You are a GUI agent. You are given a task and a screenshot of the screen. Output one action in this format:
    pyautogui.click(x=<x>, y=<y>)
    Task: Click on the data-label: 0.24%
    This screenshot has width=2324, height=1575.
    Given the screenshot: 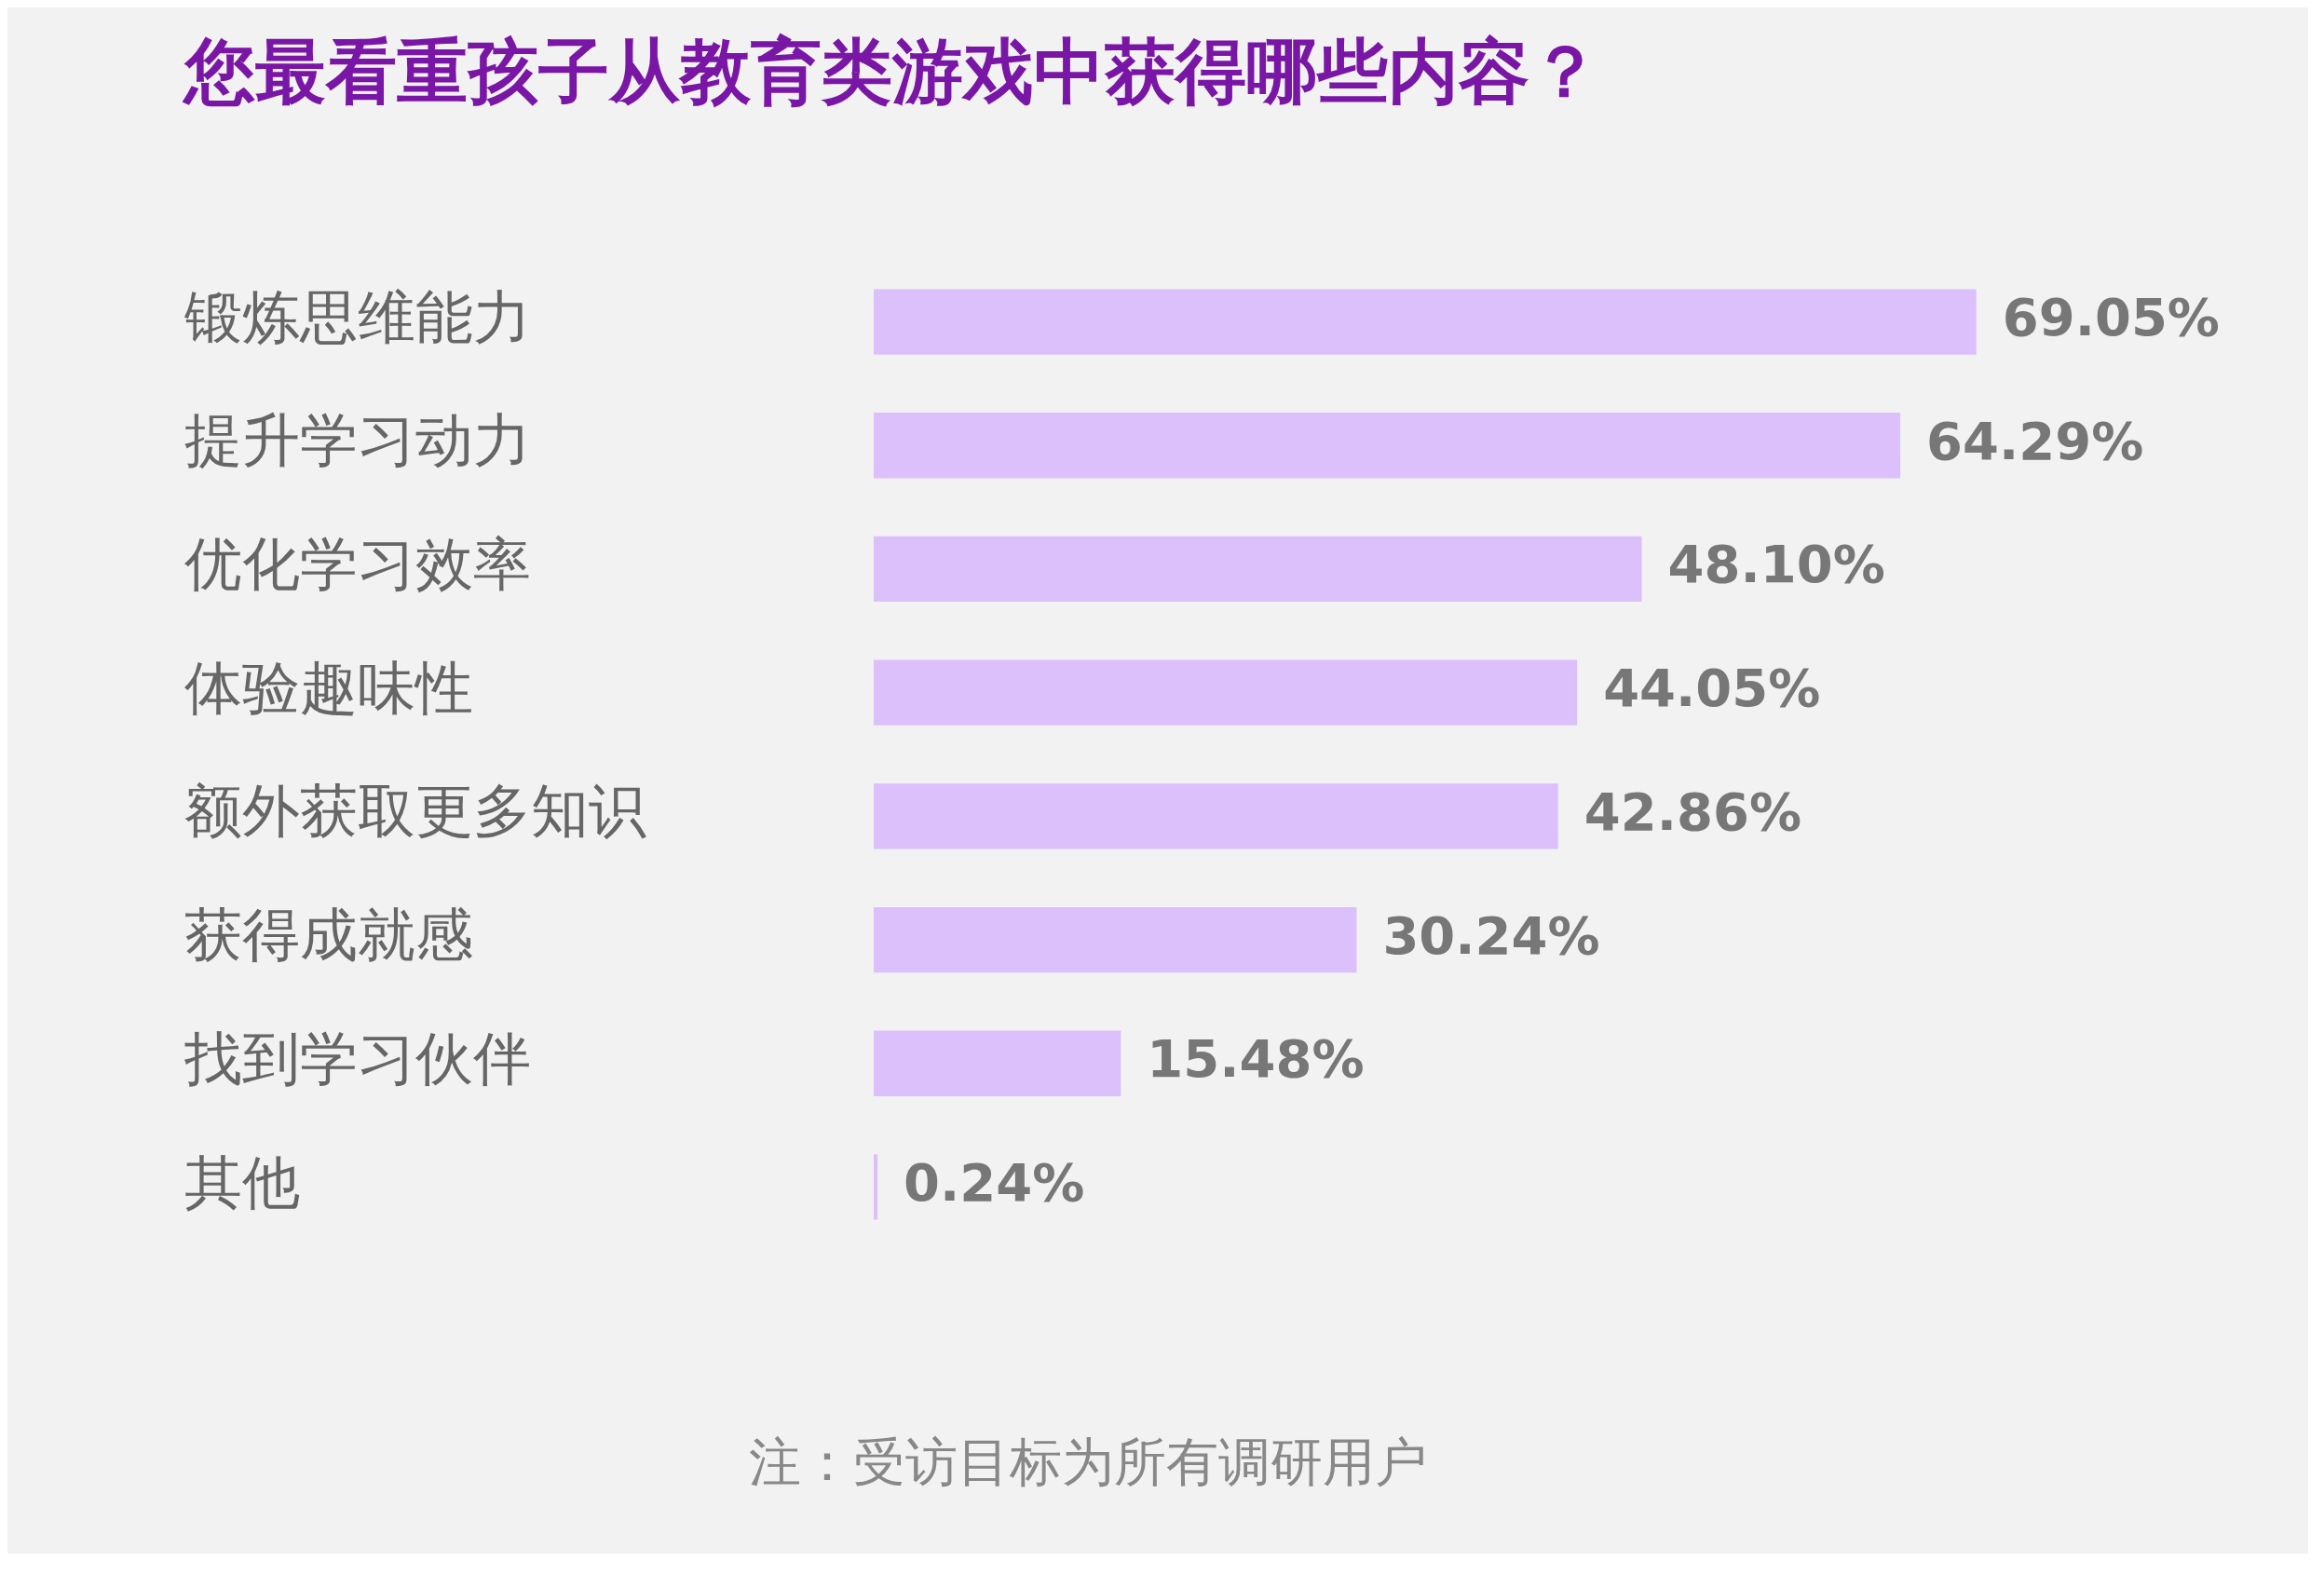 What is the action you would take?
    pyautogui.click(x=994, y=1182)
    